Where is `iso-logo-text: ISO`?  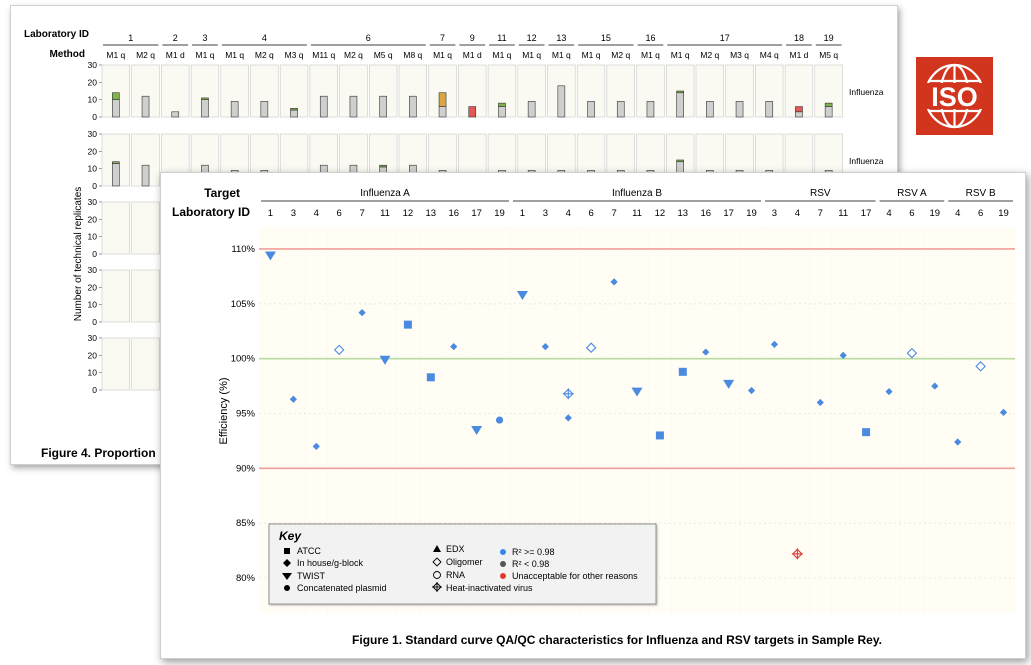
iso-logo-text: ISO is located at coordinates (954, 97).